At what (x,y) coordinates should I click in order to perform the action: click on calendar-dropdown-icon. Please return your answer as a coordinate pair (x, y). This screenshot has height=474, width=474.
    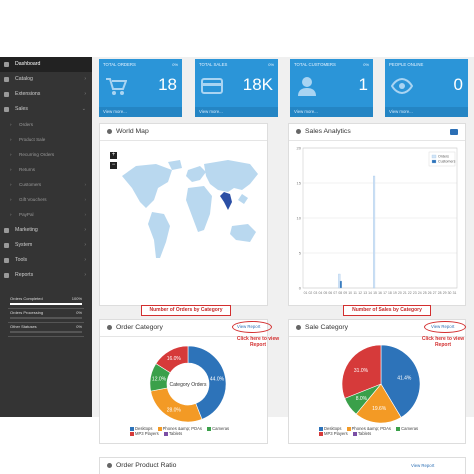
    Looking at the image, I should click on (454, 132).